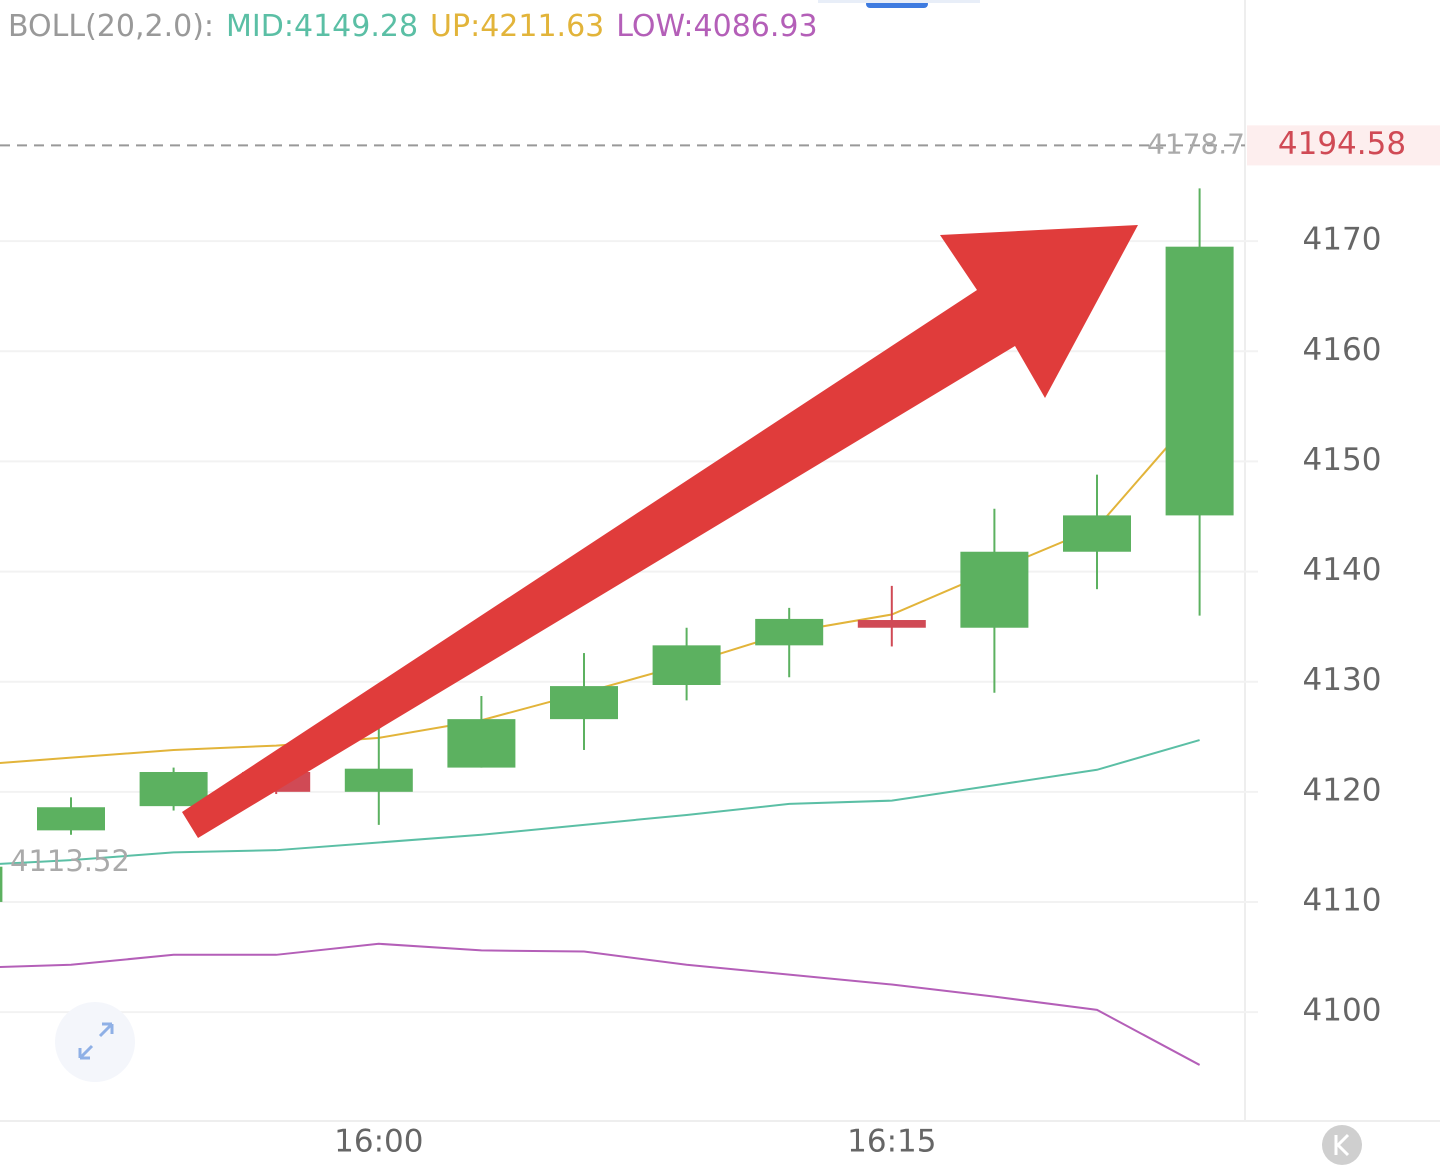 This screenshot has width=1440, height=1168. What do you see at coordinates (542, 26) in the screenshot?
I see `legend-value: 4211.63` at bounding box center [542, 26].